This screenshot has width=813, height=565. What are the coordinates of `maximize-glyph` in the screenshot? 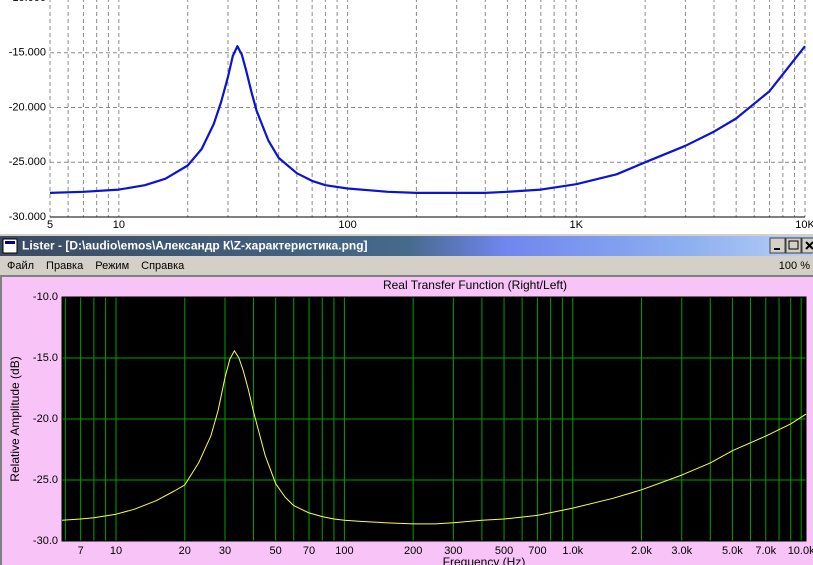 It's located at (793, 245).